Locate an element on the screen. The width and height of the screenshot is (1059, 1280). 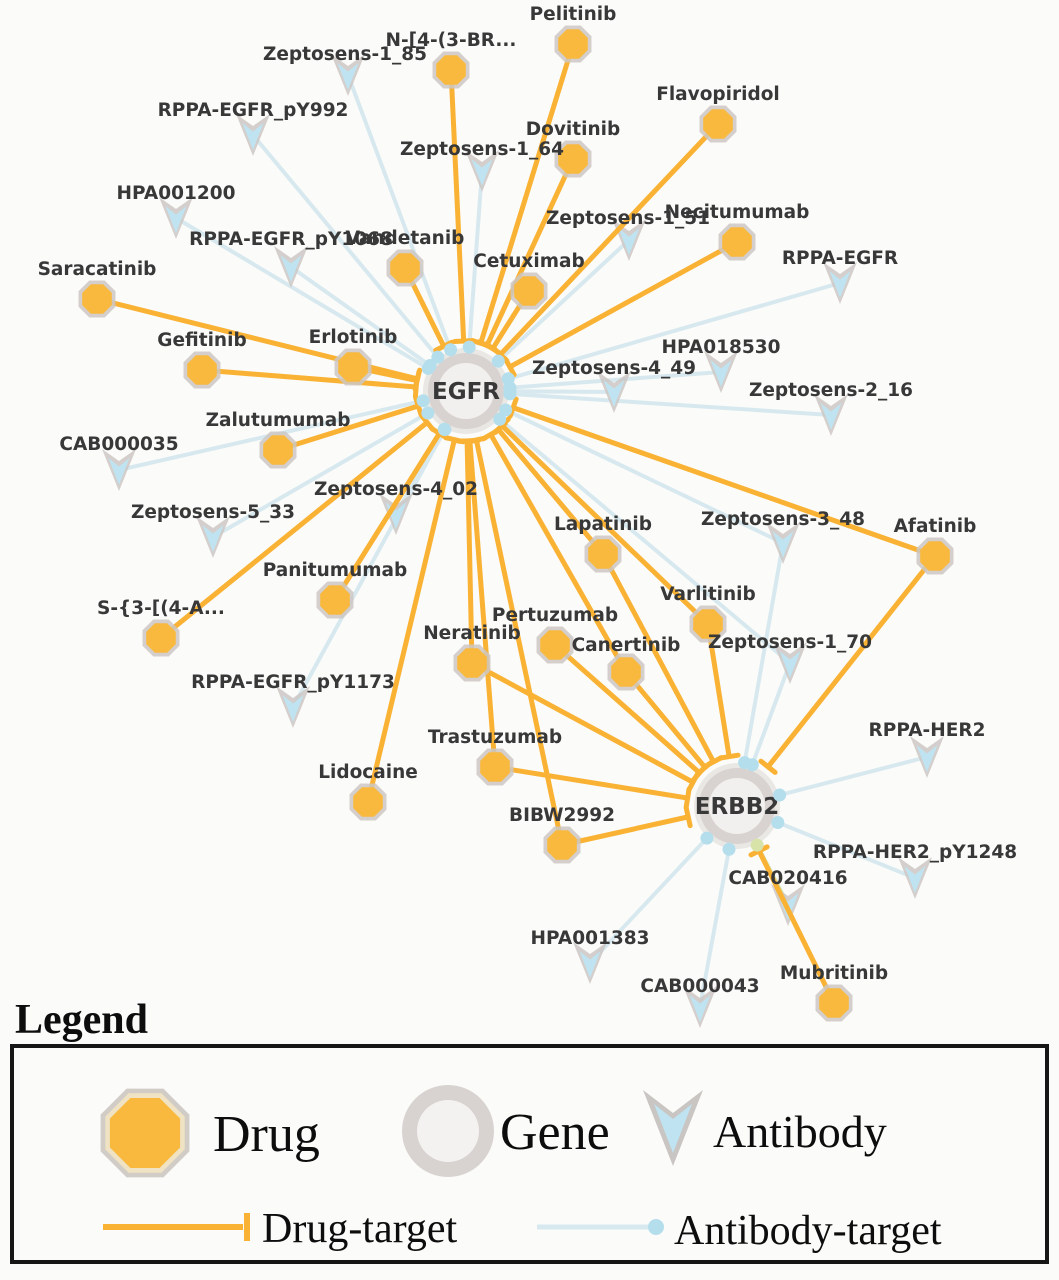
drug-node-afatinib is located at coordinates (935, 556).